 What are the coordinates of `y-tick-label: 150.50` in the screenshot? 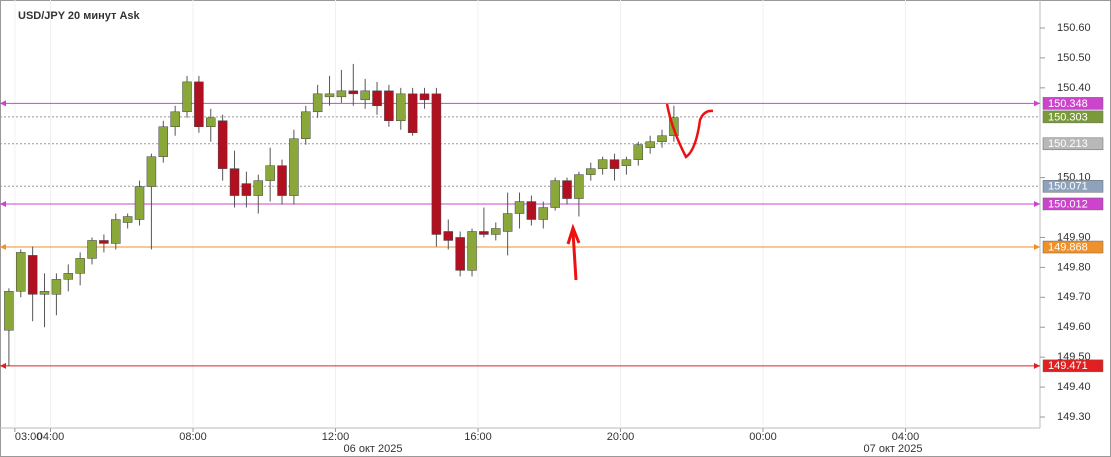 It's located at (1074, 58).